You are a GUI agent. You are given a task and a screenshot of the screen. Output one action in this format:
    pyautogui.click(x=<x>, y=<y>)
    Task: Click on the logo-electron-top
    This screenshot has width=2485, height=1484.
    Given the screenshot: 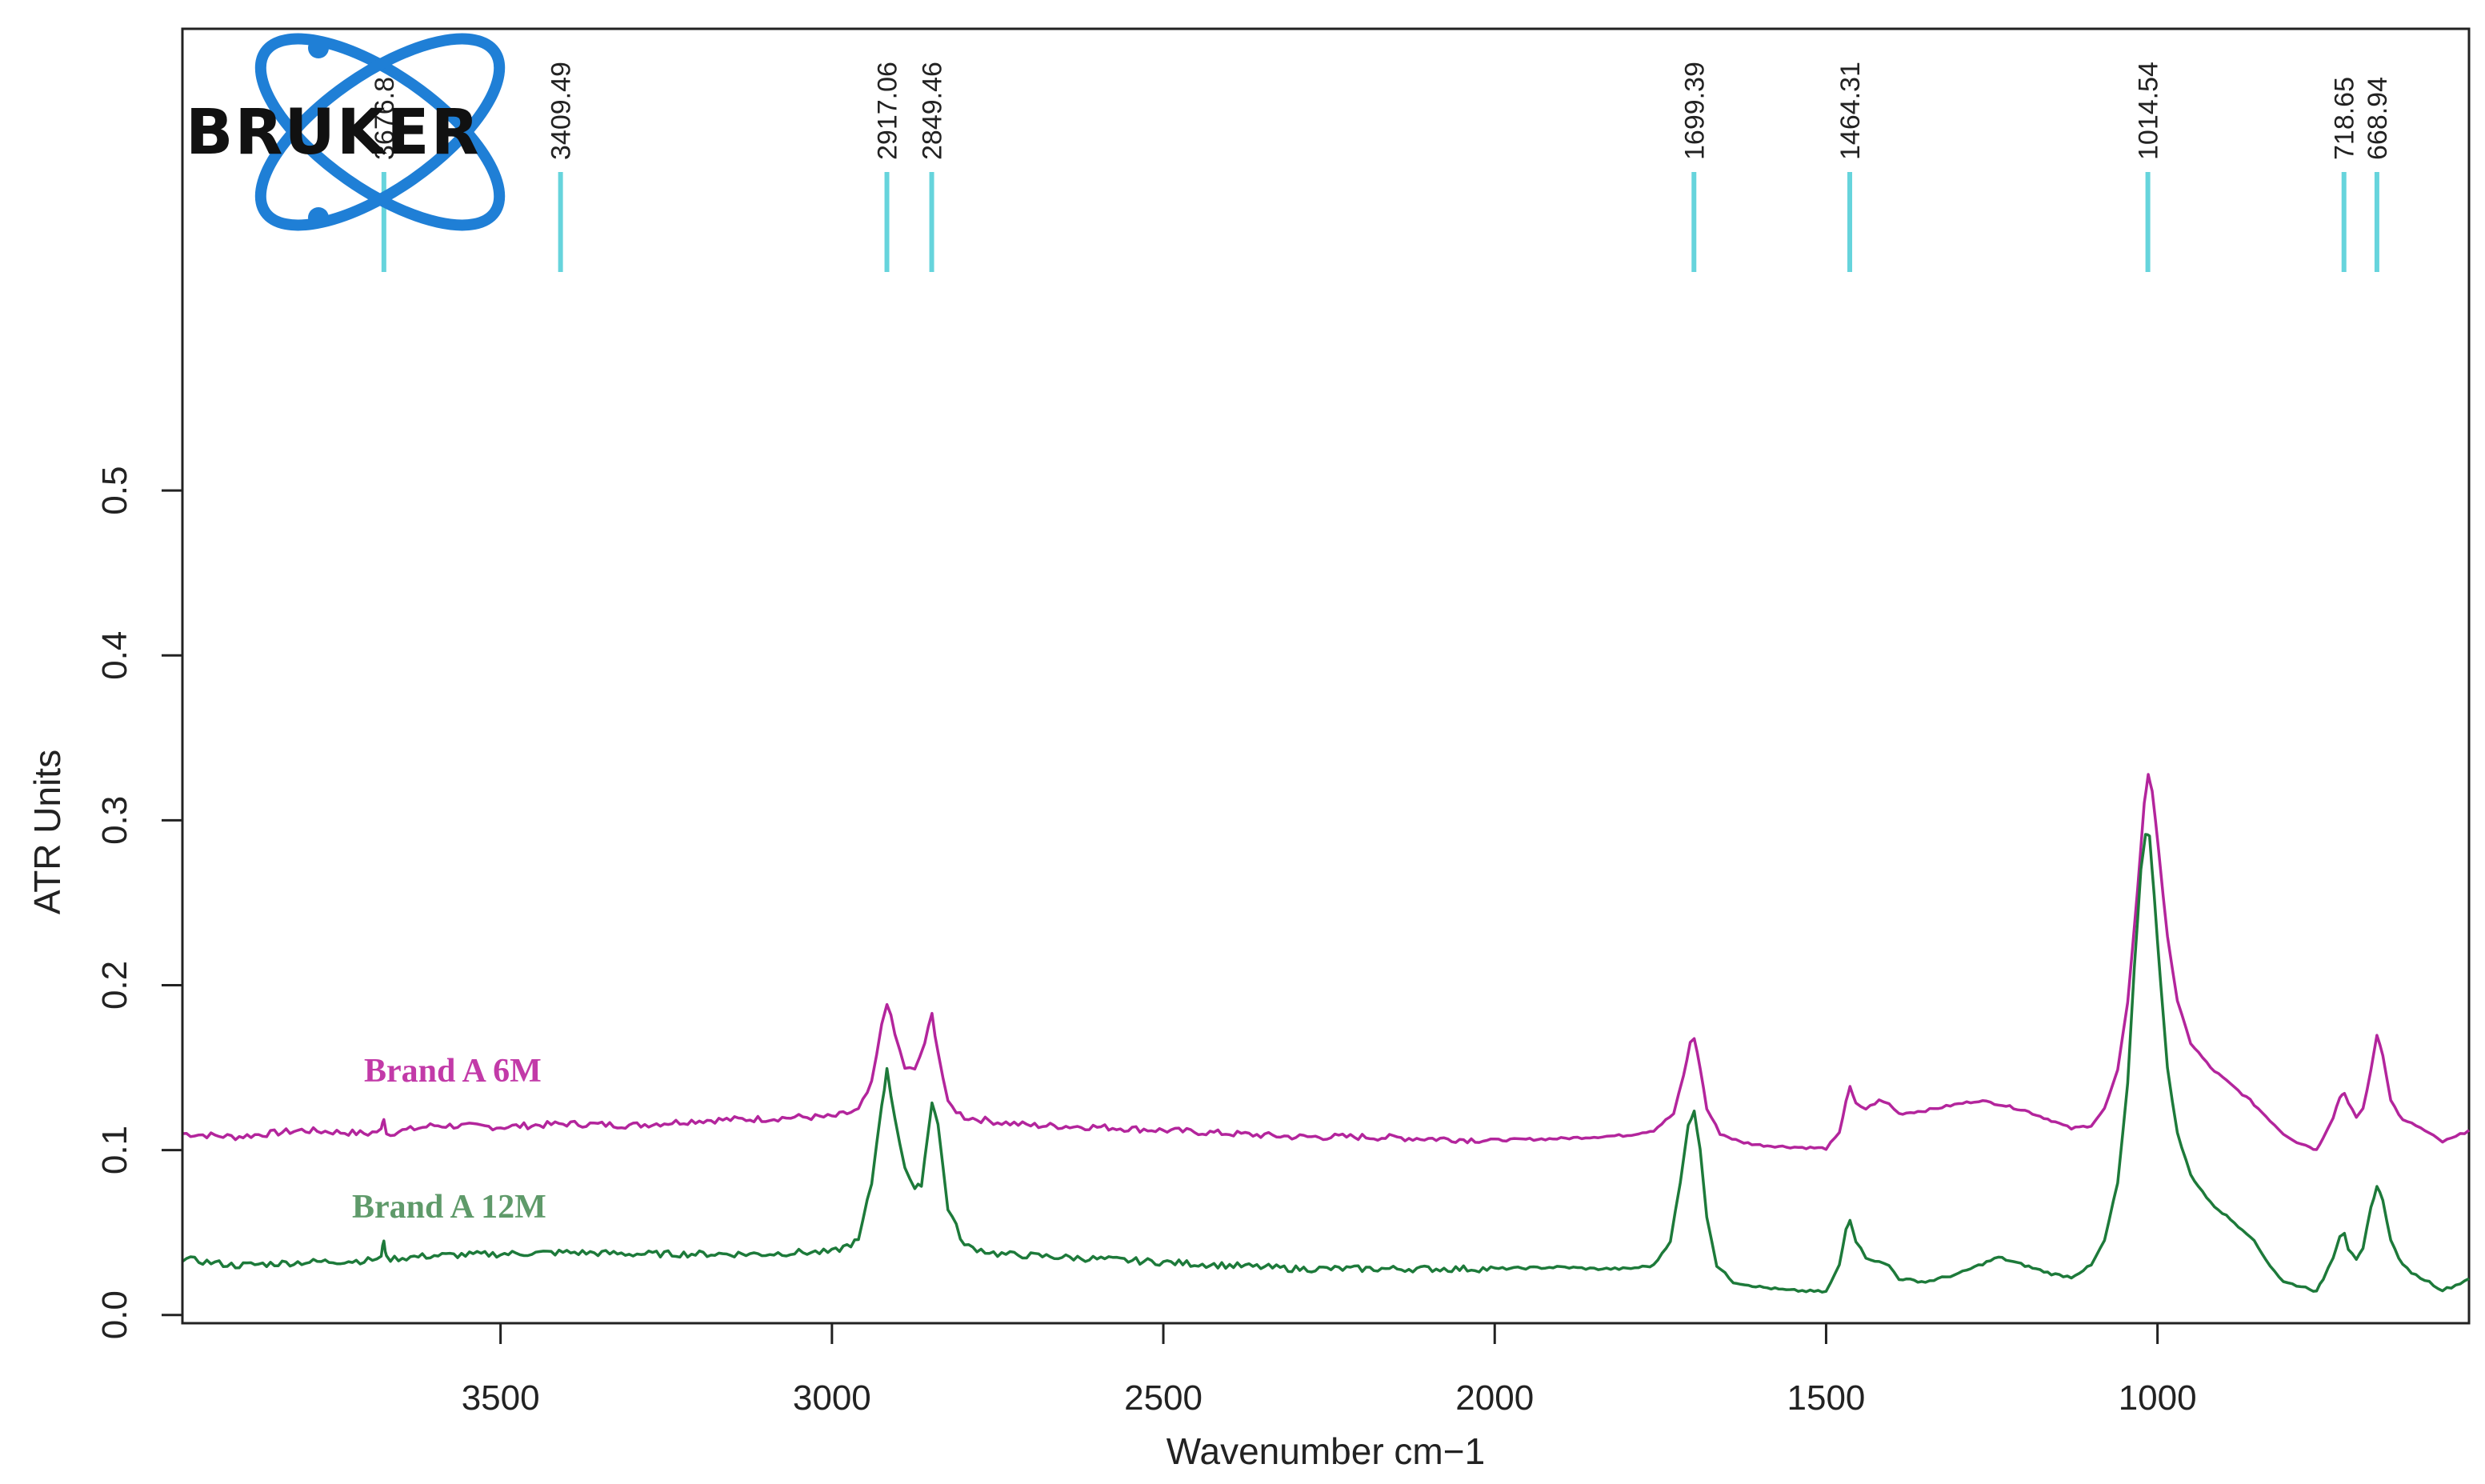 What is the action you would take?
    pyautogui.click(x=318, y=48)
    